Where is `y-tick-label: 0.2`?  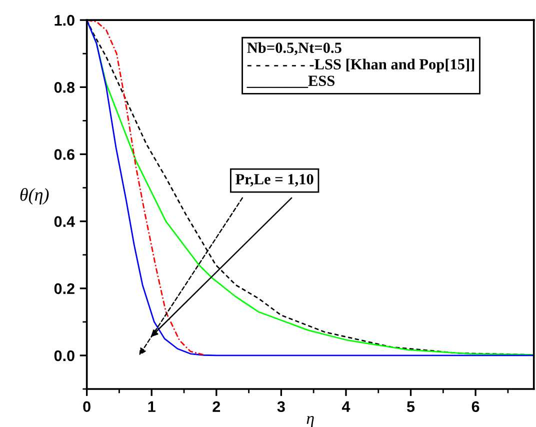 y-tick-label: 0.2 is located at coordinates (64, 288).